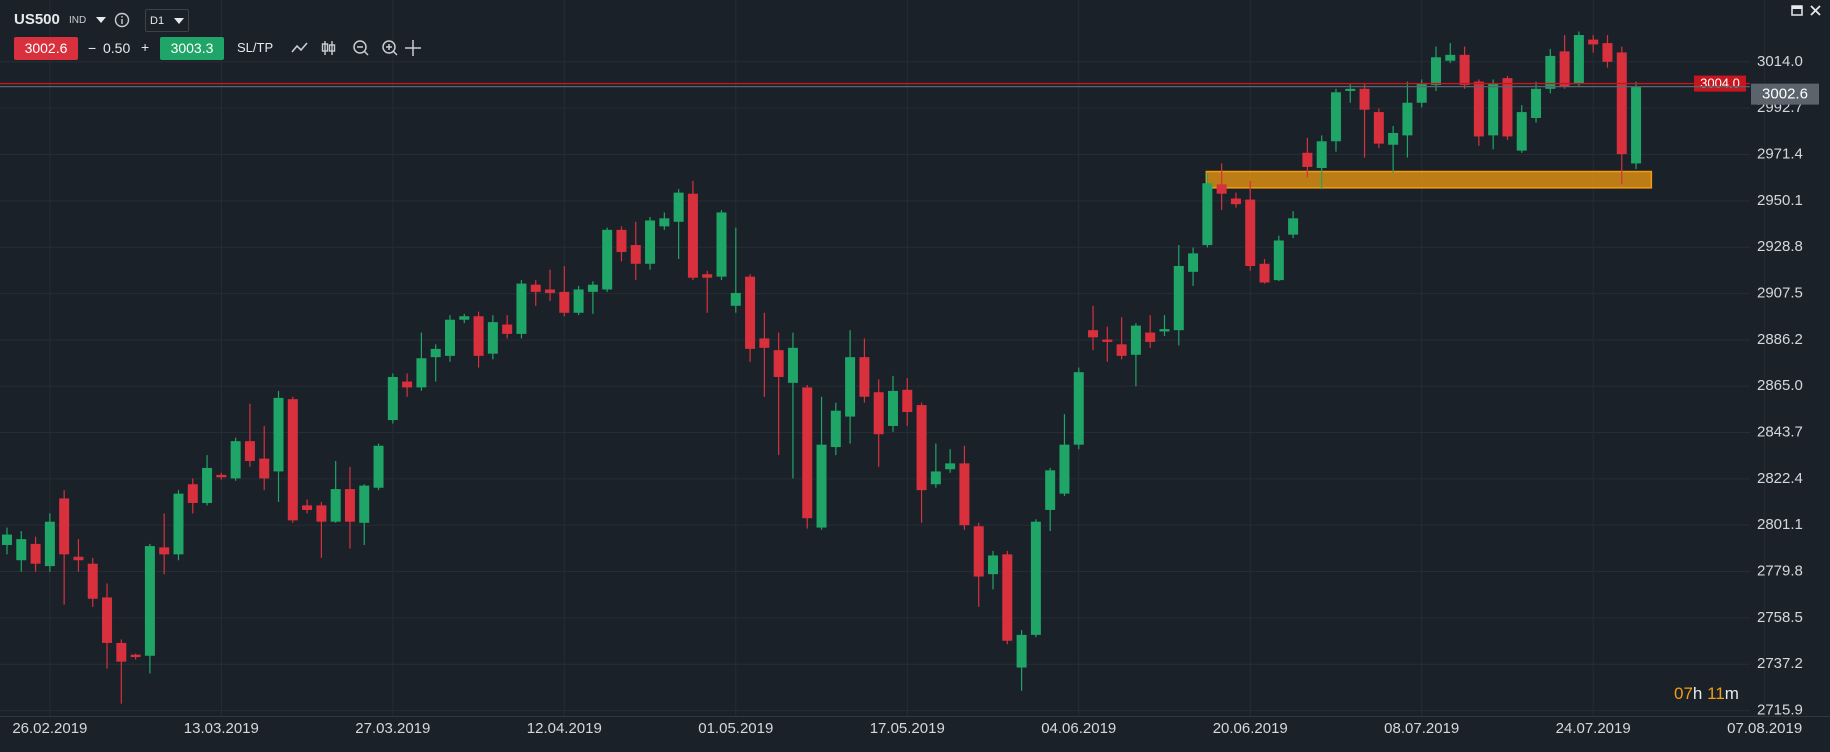 The height and width of the screenshot is (752, 1830). Describe the element at coordinates (360, 49) in the screenshot. I see `tool-icons` at that location.